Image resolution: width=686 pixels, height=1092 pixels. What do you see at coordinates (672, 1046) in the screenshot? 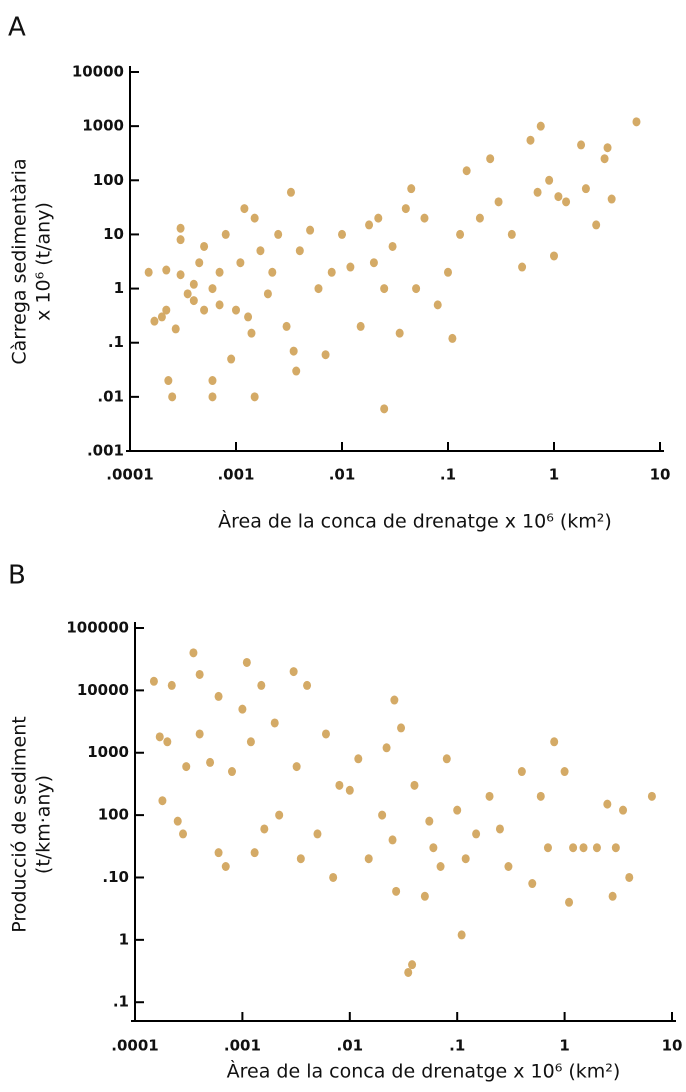
I see `x-tick-label: 10` at bounding box center [672, 1046].